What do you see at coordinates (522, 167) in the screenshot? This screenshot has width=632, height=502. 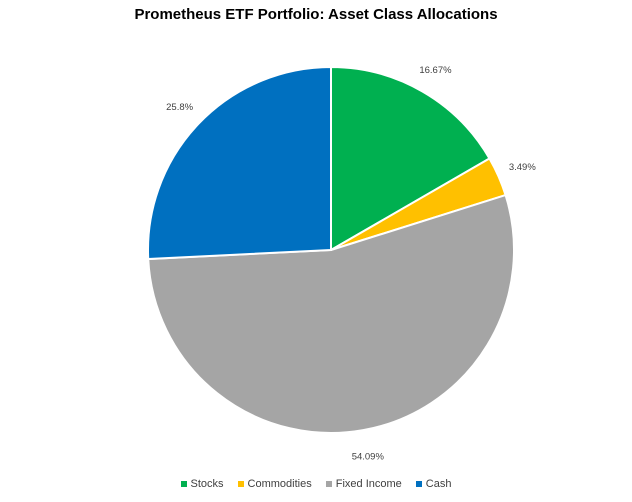 I see `data-label-commodities: 3.49%` at bounding box center [522, 167].